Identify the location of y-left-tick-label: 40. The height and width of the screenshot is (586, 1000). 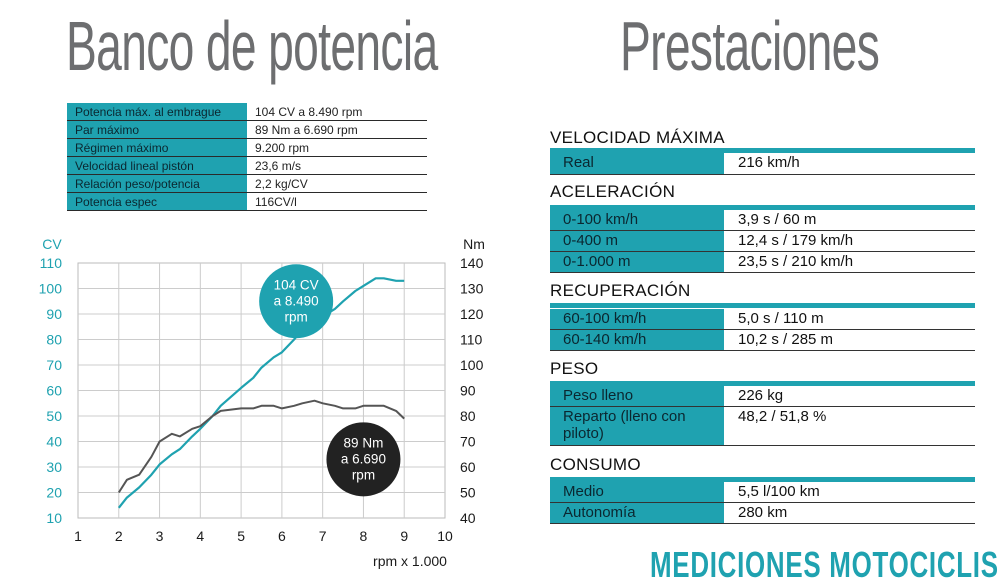
(54, 442).